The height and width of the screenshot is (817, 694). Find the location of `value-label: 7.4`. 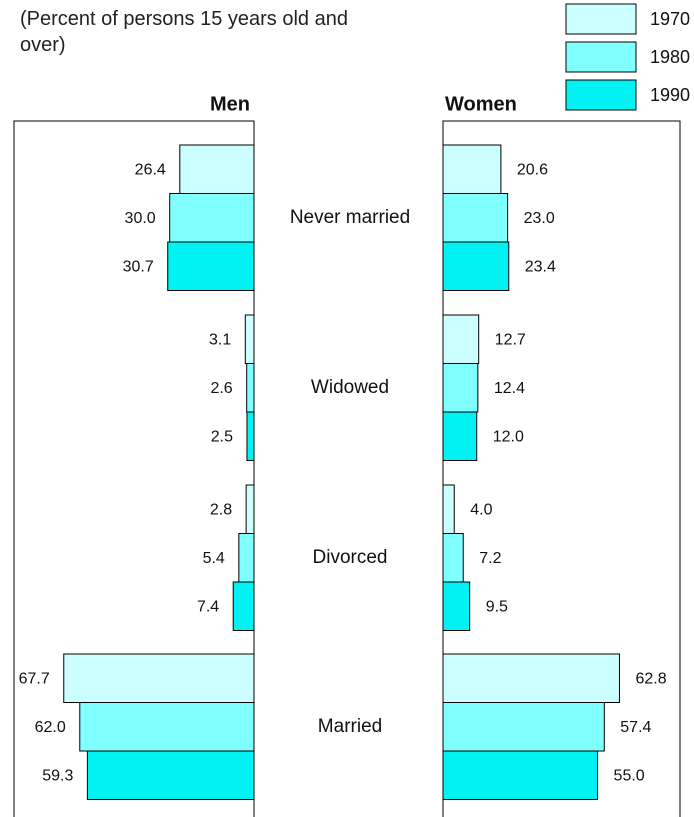

value-label: 7.4 is located at coordinates (208, 606).